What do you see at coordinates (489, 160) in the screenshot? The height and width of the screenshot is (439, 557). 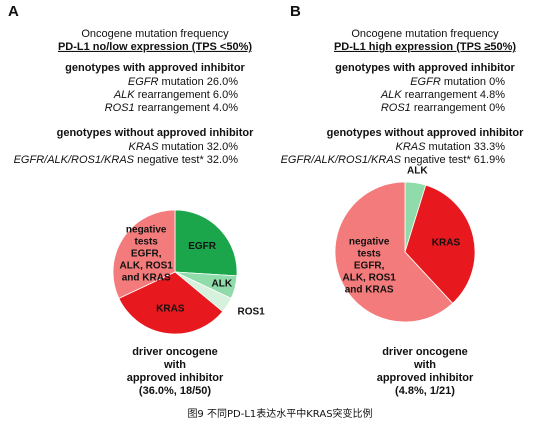 I see `value-label: 61.9%` at bounding box center [489, 160].